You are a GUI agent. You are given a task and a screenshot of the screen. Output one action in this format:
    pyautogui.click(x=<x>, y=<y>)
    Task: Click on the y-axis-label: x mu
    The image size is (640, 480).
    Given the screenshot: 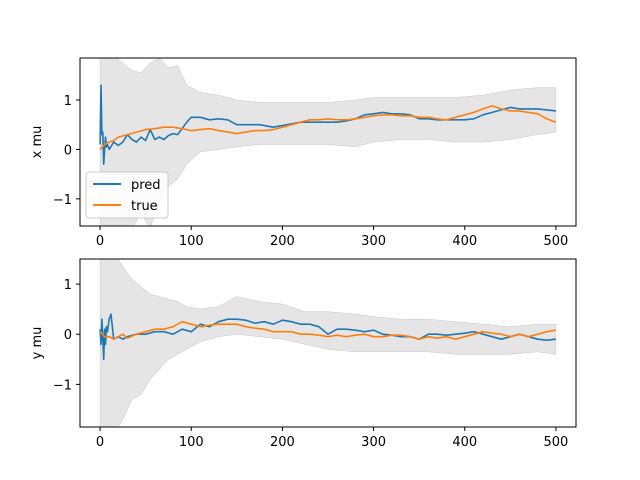 What is the action you would take?
    pyautogui.click(x=37, y=142)
    